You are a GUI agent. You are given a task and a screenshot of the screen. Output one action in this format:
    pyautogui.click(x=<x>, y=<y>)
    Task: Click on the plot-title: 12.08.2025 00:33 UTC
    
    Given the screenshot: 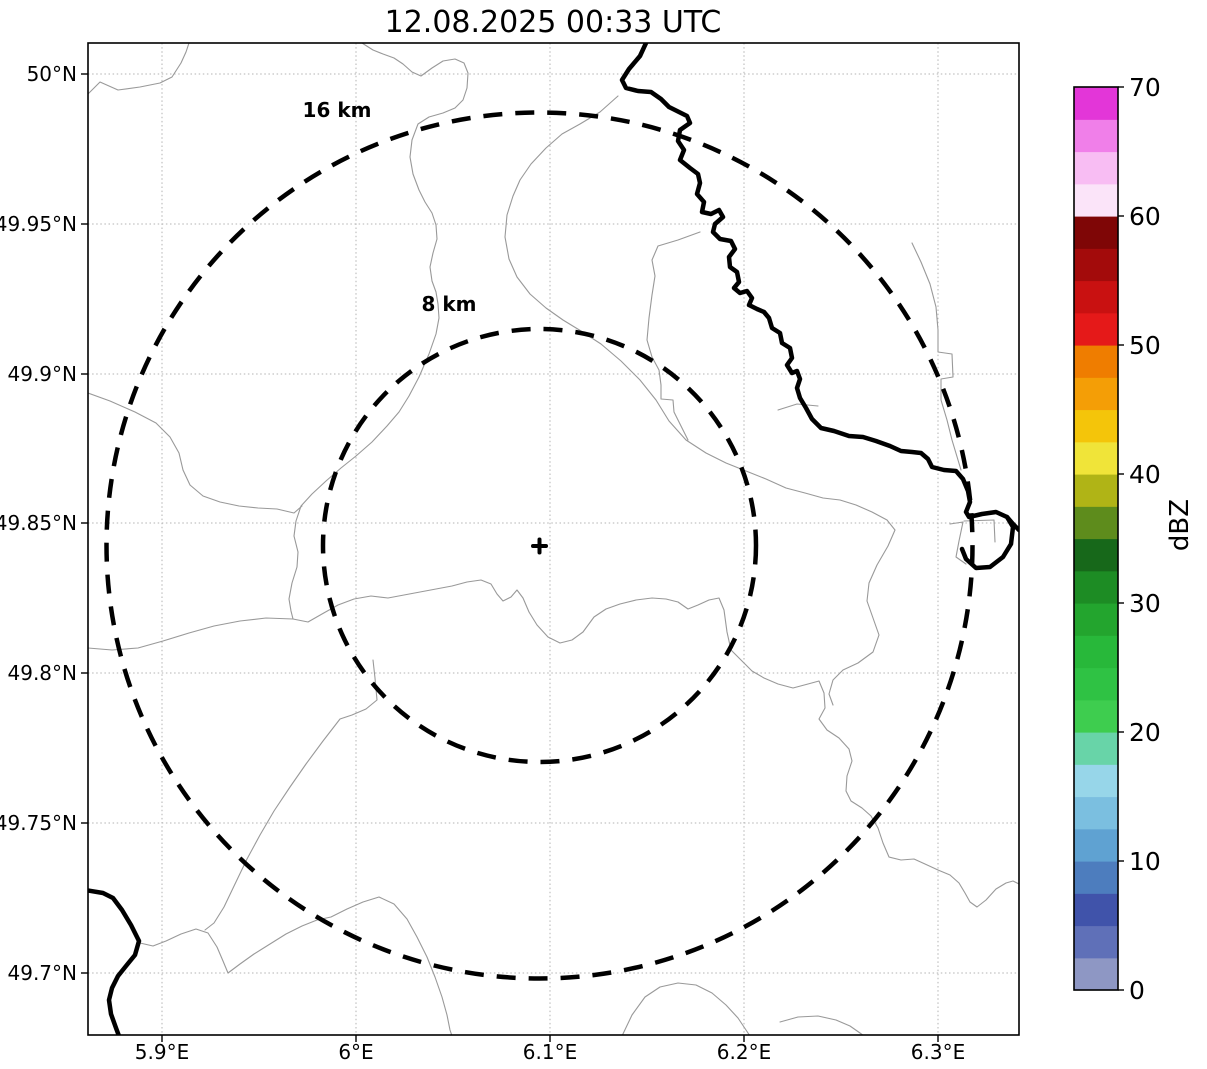 What is the action you would take?
    pyautogui.click(x=553, y=22)
    